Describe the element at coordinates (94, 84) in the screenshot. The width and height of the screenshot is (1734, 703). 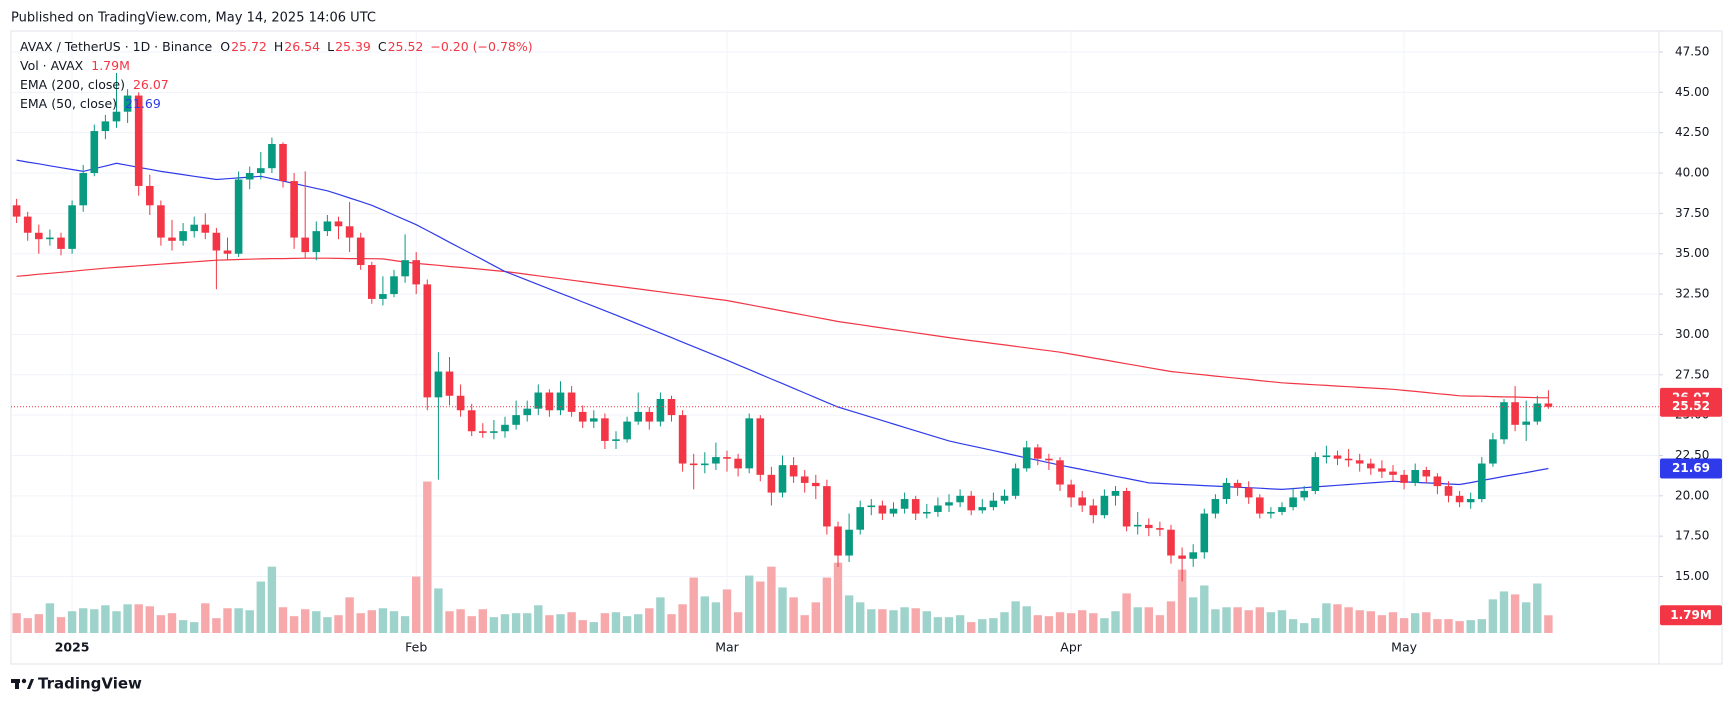
I see `ema200-legend: EMA (200, close) 26.07` at that location.